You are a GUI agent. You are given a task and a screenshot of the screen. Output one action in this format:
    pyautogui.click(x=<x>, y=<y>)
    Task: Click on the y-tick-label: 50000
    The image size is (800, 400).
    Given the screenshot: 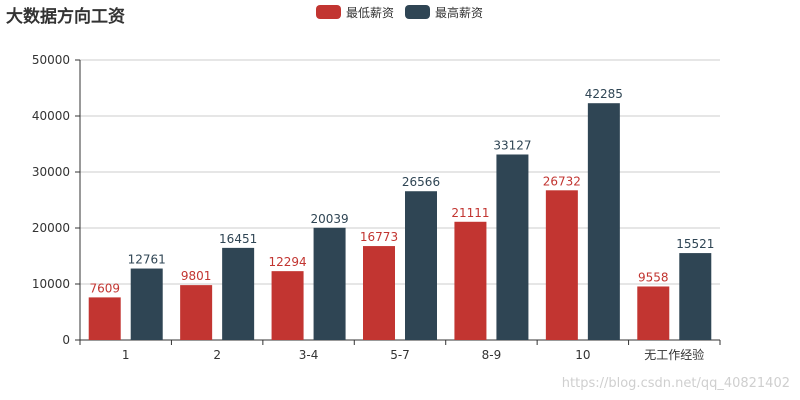 What is the action you would take?
    pyautogui.click(x=51, y=60)
    